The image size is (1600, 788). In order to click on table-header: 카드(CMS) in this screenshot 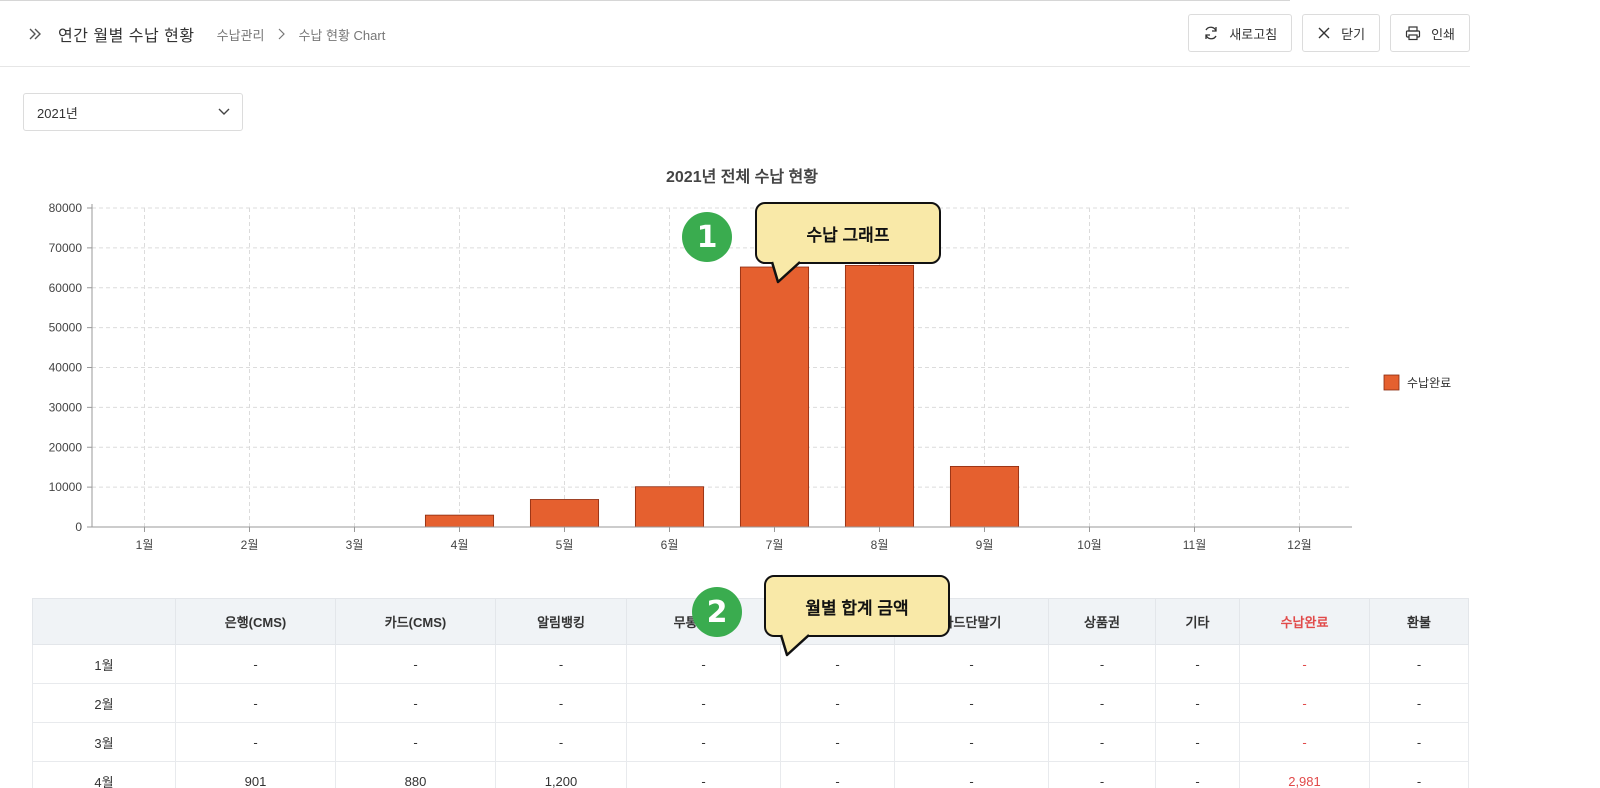, I will do `click(415, 621)`.